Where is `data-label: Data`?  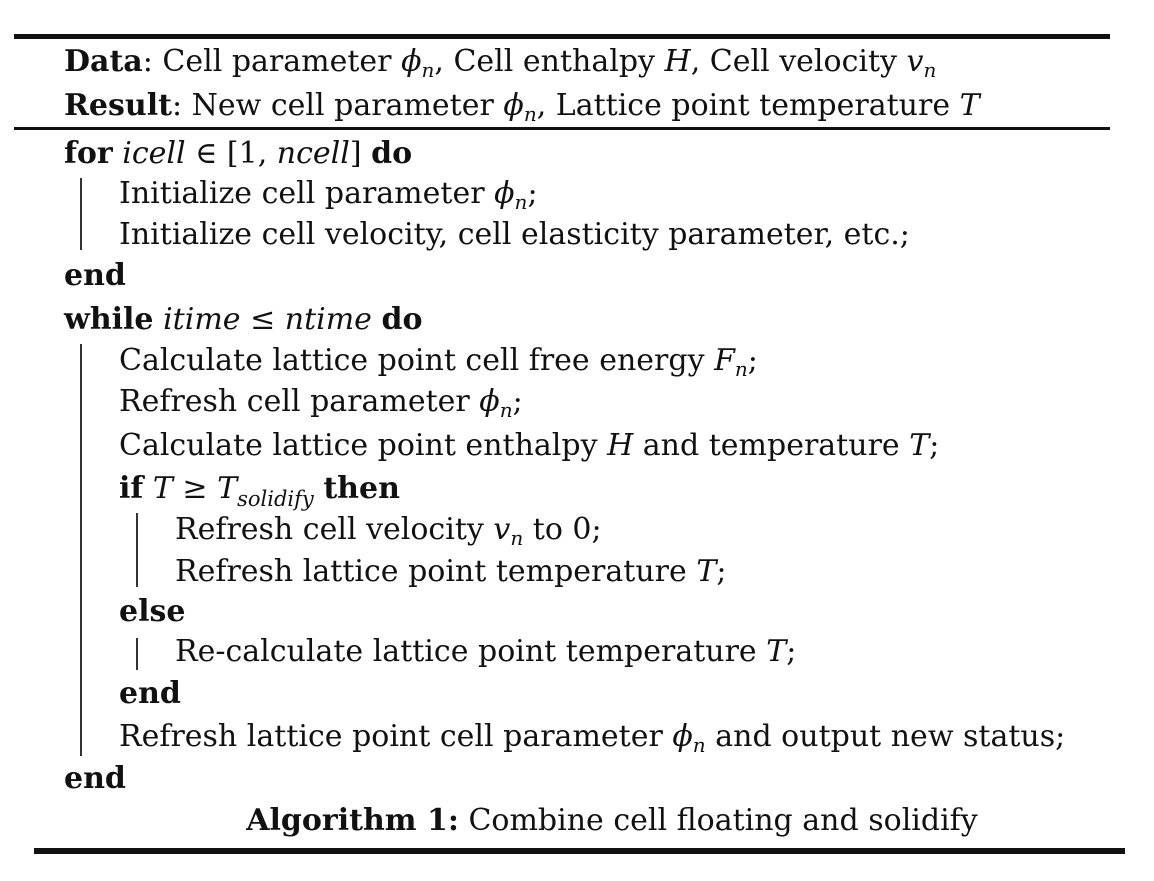 data-label: Data is located at coordinates (103, 61).